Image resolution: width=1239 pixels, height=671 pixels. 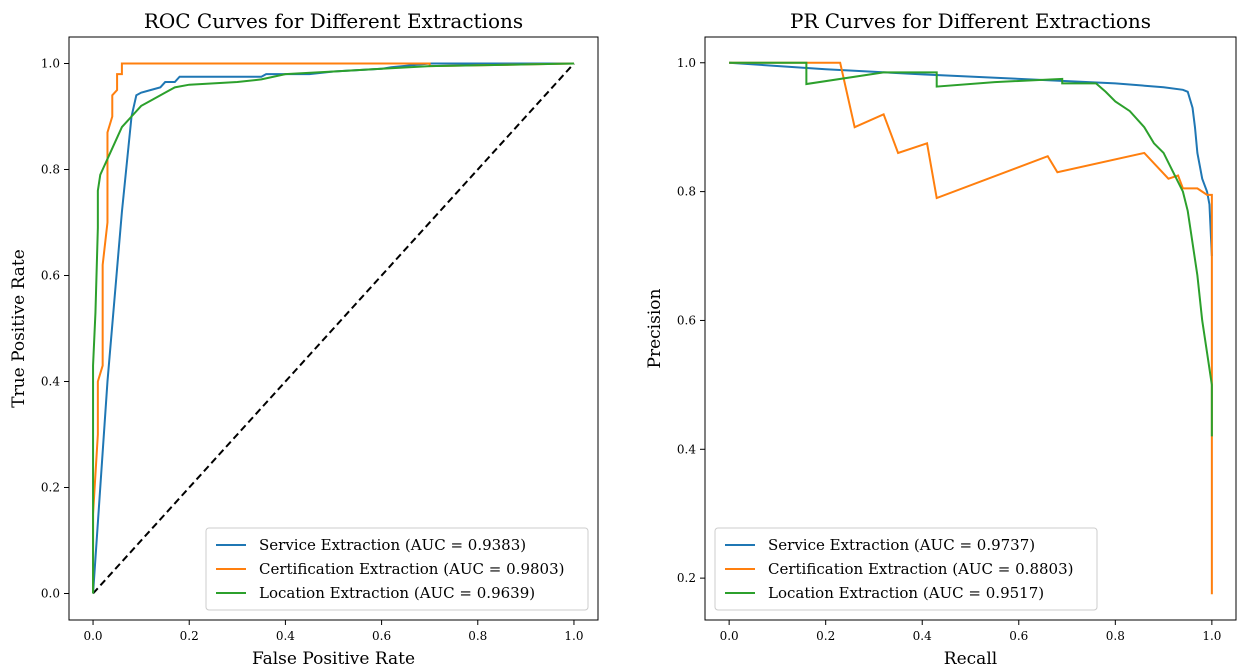 I want to click on chart-title: ROC Curves for Different Extractions, so click(x=333, y=21).